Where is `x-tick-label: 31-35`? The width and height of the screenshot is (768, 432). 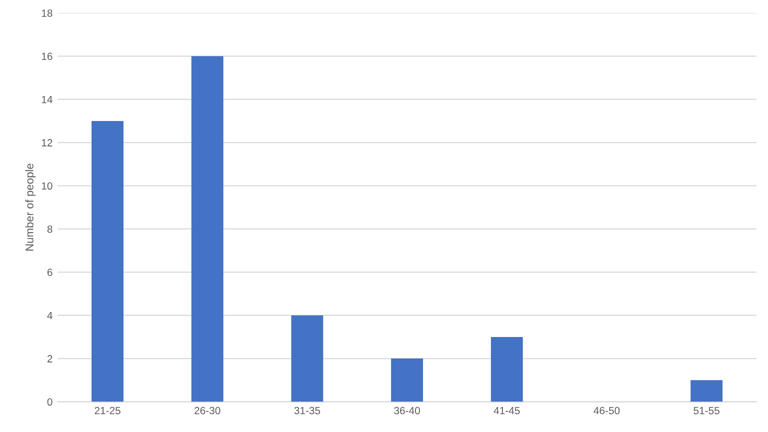 x-tick-label: 31-35 is located at coordinates (307, 410).